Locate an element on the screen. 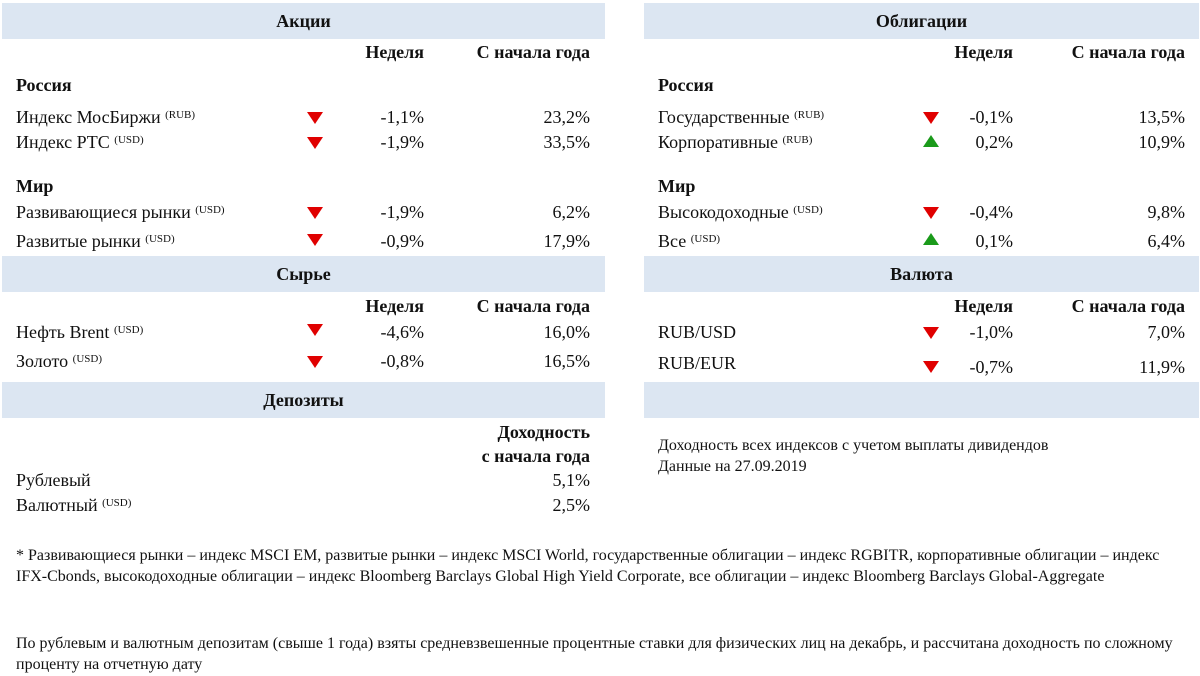  currency-row-week: -1,0% is located at coordinates (991, 332).